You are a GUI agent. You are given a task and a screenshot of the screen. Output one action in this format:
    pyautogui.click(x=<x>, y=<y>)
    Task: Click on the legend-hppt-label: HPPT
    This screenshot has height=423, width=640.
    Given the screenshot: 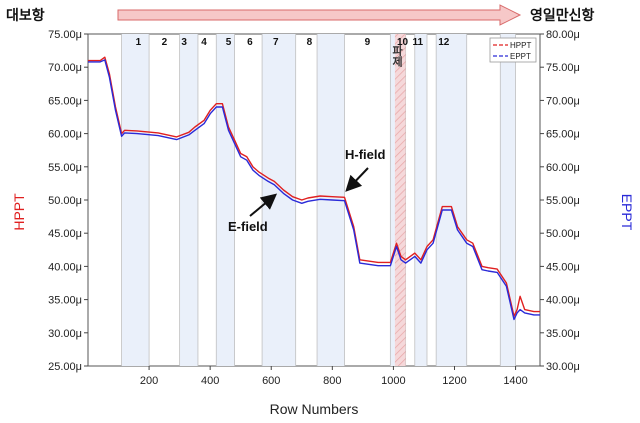 What is the action you would take?
    pyautogui.click(x=520, y=45)
    